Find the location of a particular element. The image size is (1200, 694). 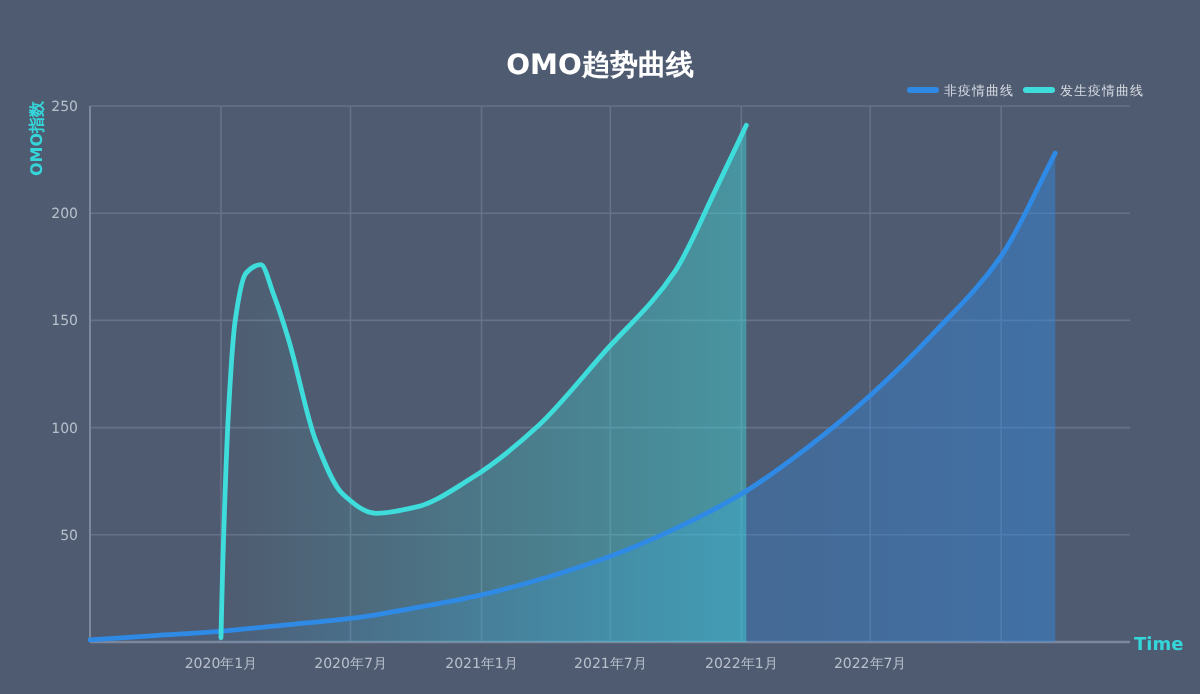

x-axis-title: Time is located at coordinates (1159, 646).